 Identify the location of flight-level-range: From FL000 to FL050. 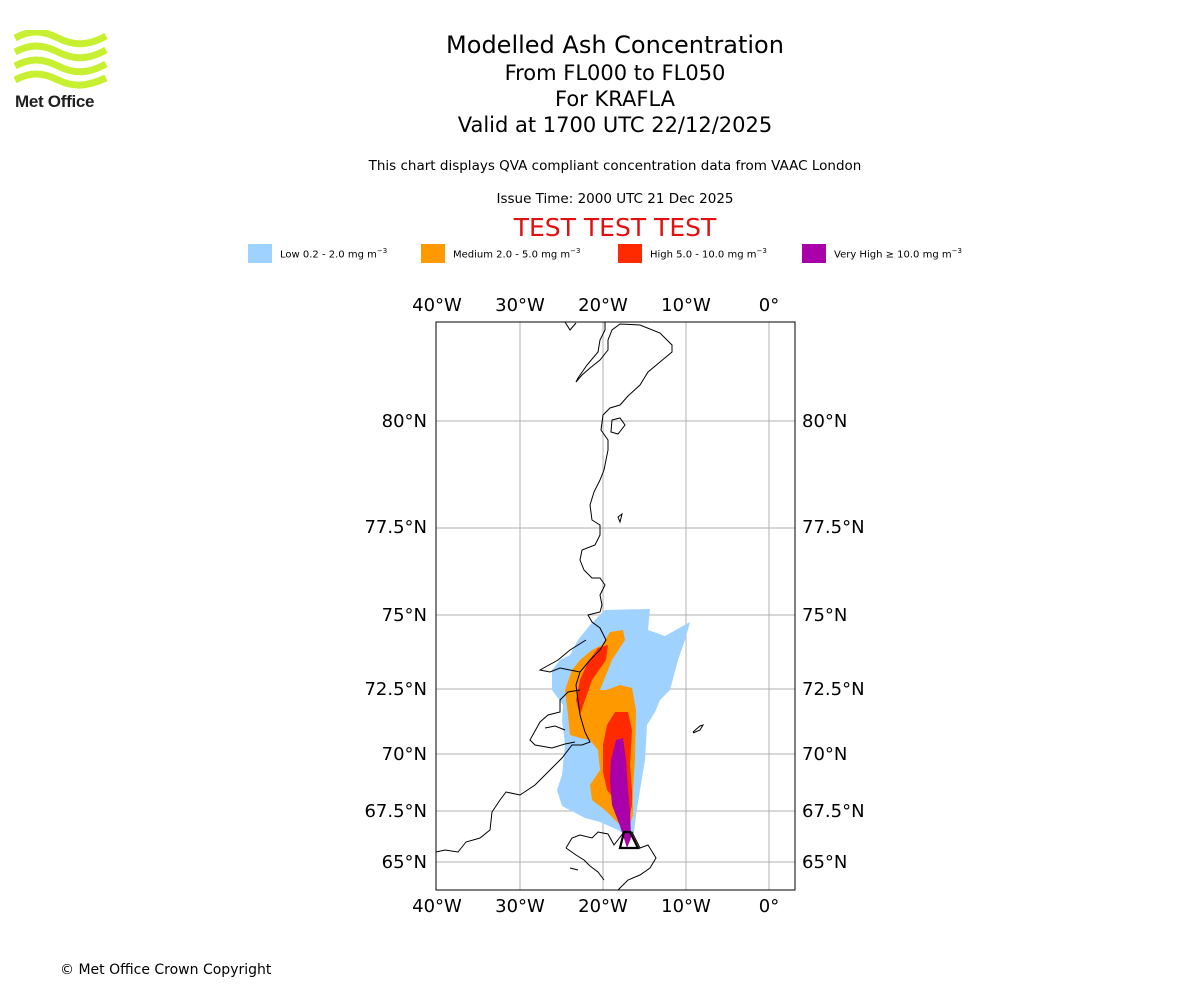
(615, 73).